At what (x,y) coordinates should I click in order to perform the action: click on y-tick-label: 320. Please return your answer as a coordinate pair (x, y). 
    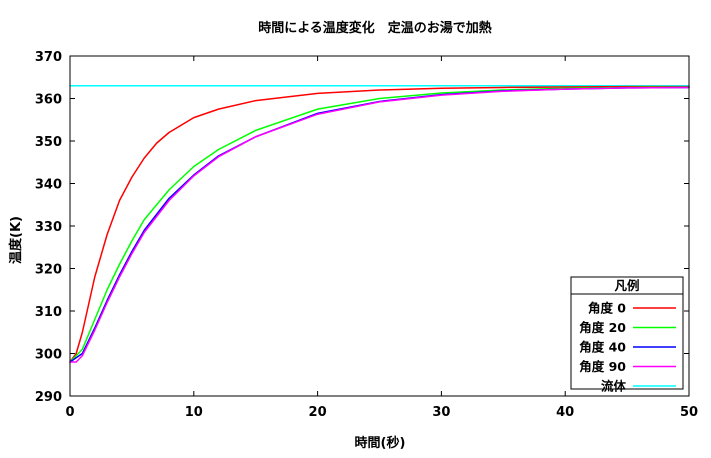
    Looking at the image, I should click on (48, 270).